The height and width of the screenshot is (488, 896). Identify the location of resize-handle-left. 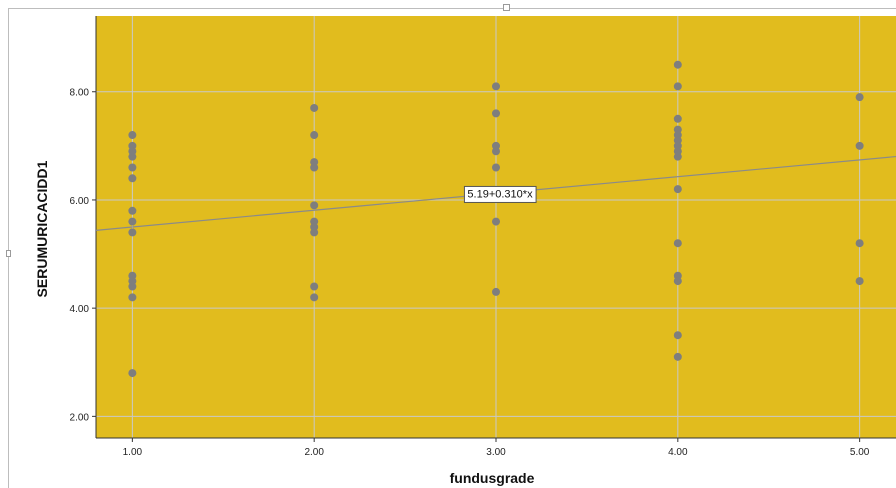
(8, 253).